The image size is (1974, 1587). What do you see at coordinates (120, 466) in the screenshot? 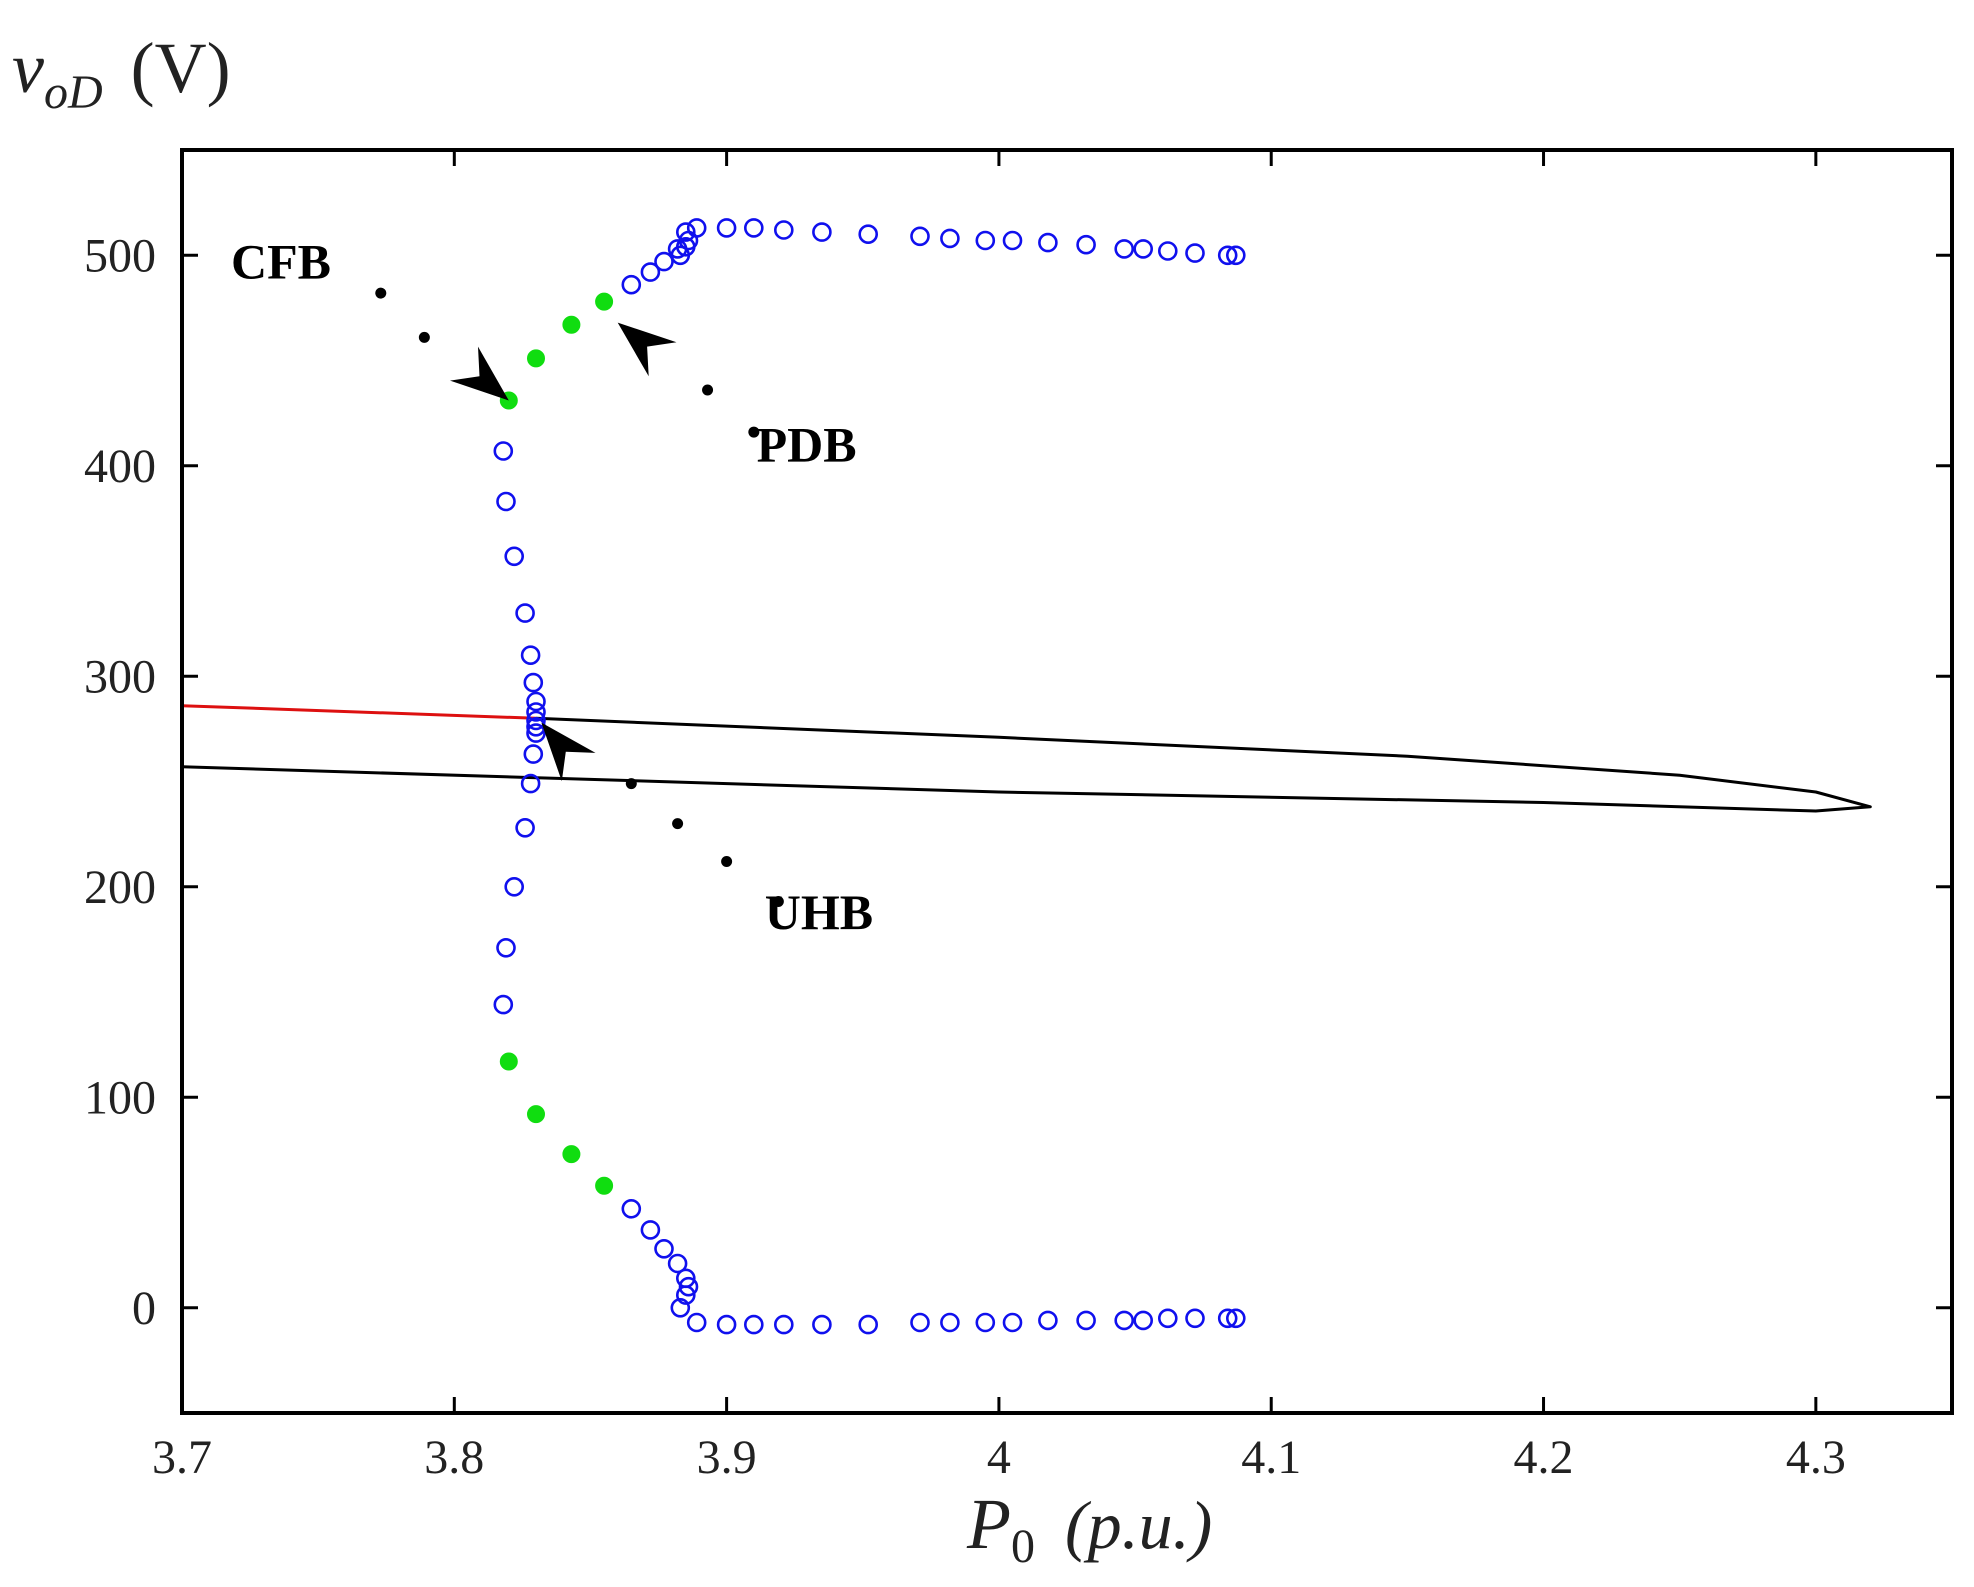
I see `y-tick-label-4: 400` at bounding box center [120, 466].